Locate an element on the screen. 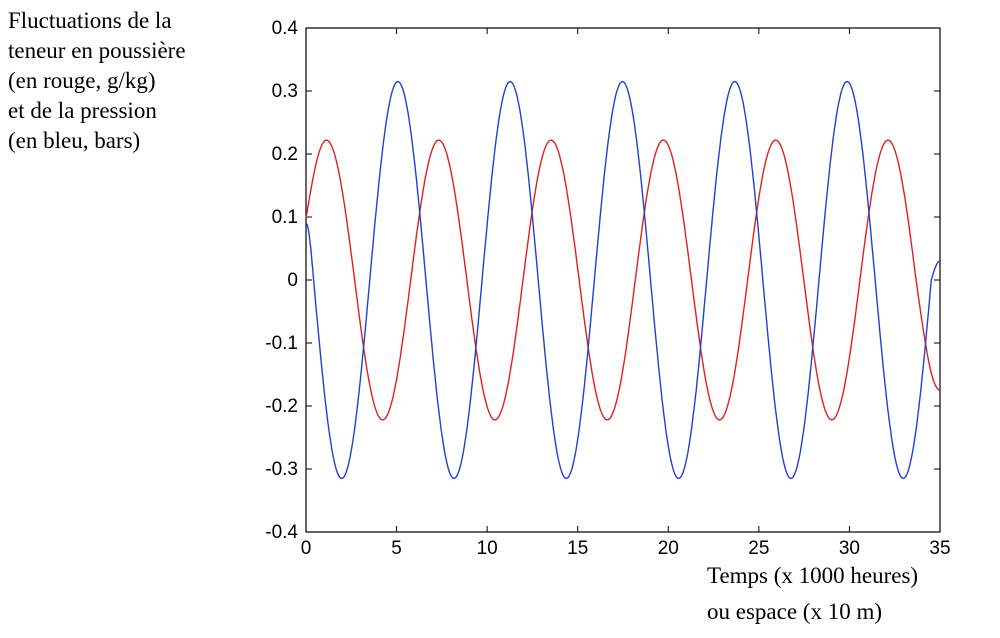 This screenshot has height=638, width=1000. x-tick-label: 10 is located at coordinates (487, 548).